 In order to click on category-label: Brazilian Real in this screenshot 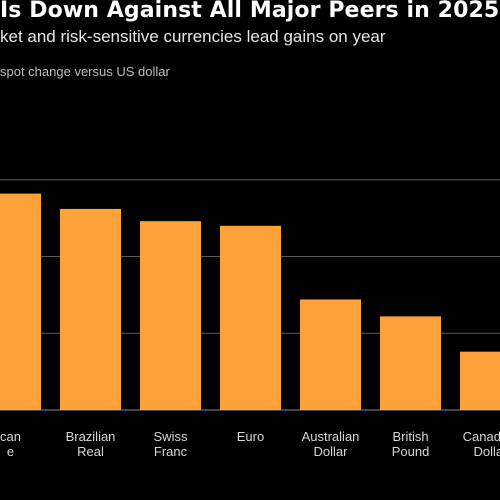, I will do `click(91, 444)`.